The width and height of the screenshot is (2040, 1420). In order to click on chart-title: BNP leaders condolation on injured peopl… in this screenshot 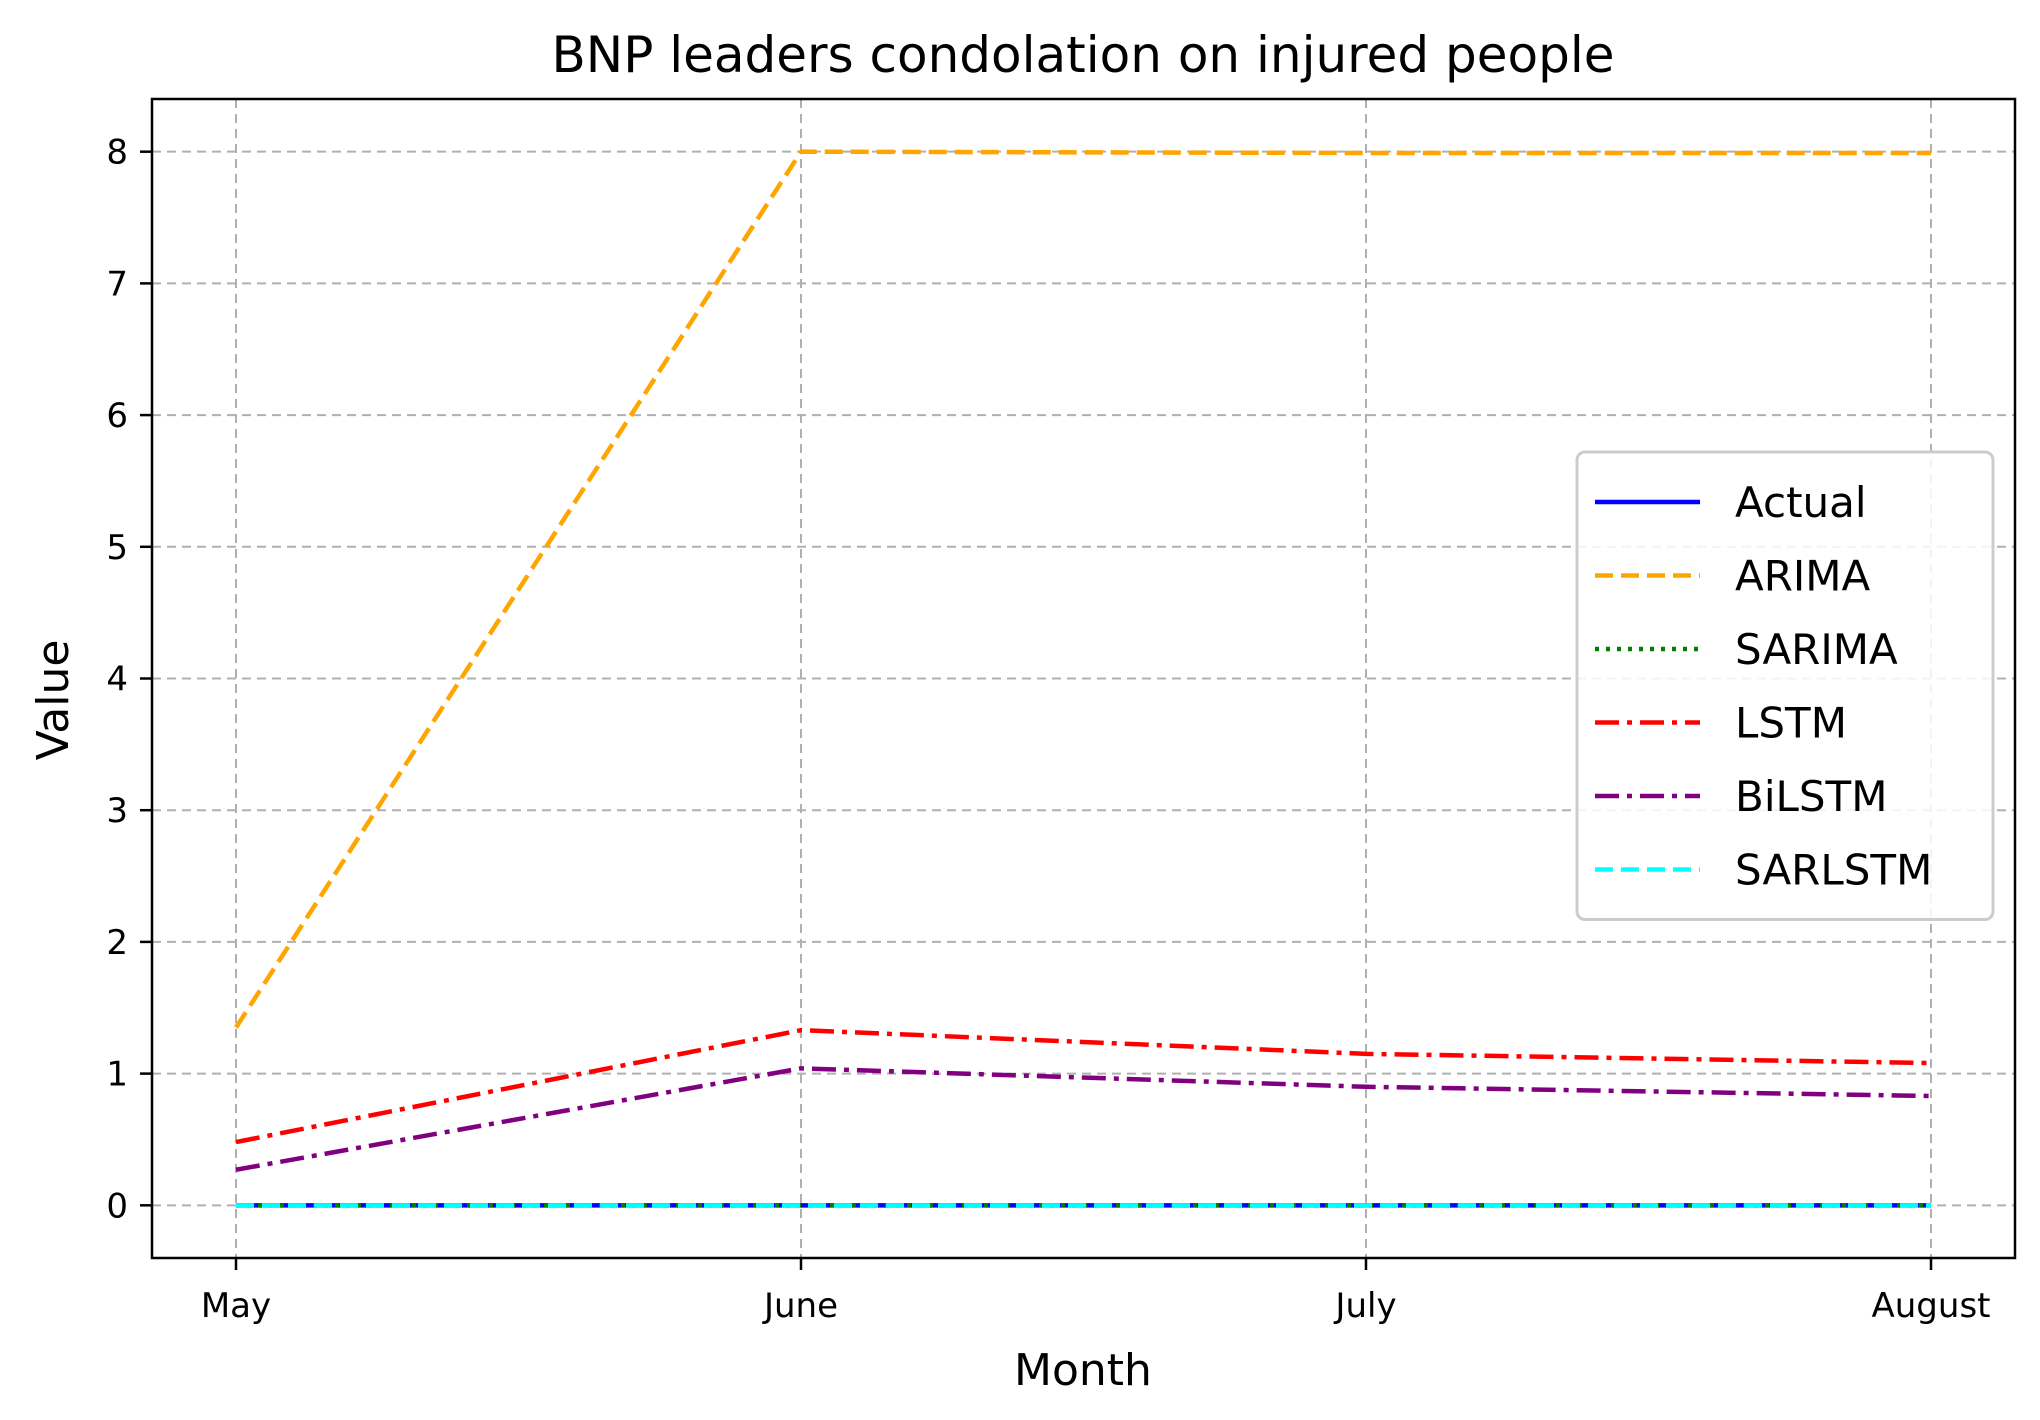, I will do `click(1082, 55)`.